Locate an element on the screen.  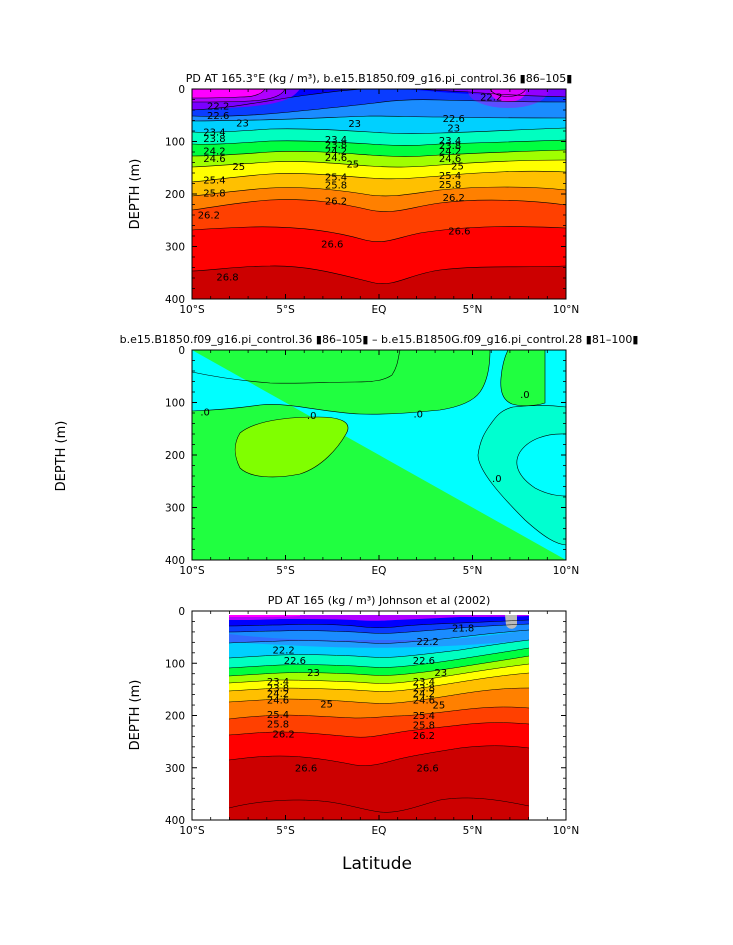
panel1-axes: 10°S 5°S EQ 5°N 10°N 0 100 200 300 400 is located at coordinates (372, 200).